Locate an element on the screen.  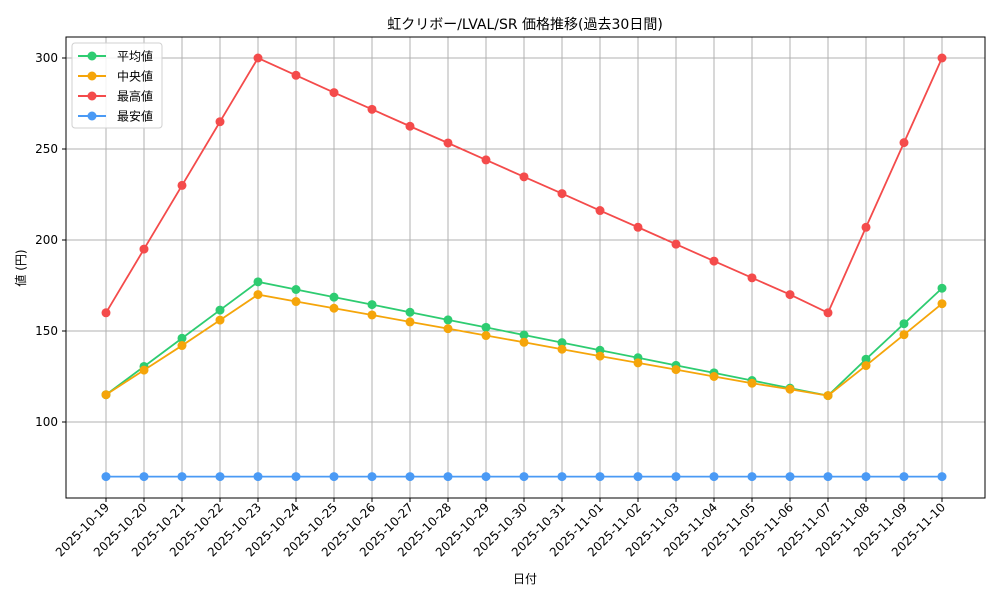
legend-label: 平均値 is located at coordinates (135, 56).